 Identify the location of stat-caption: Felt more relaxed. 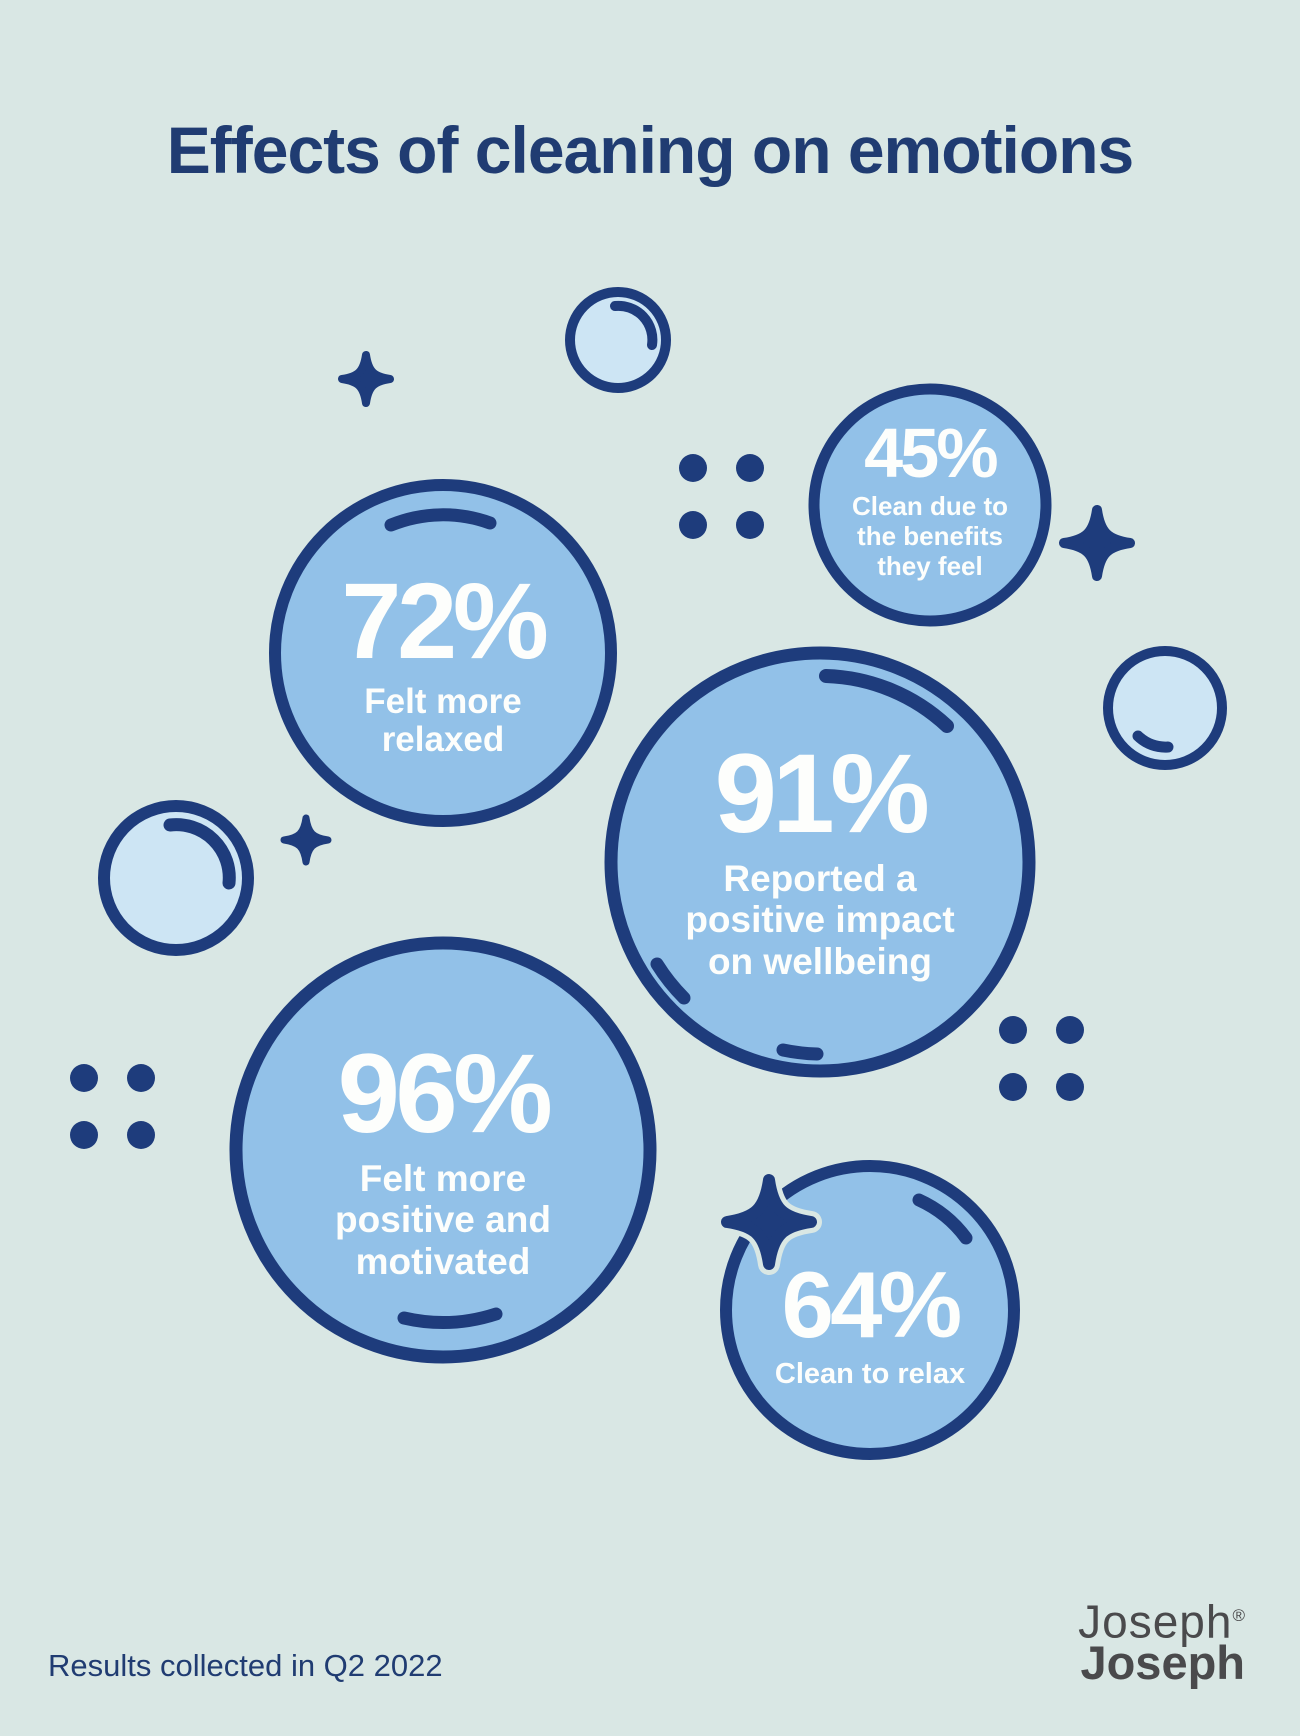
(443, 720).